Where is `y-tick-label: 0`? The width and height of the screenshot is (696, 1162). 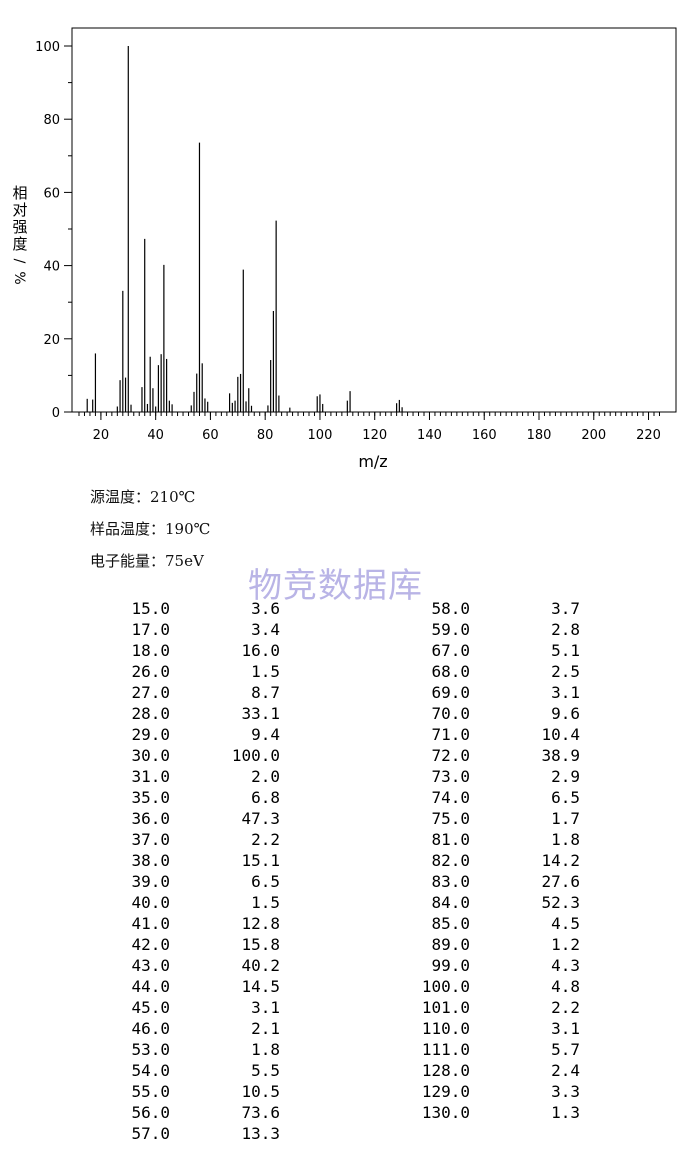 y-tick-label: 0 is located at coordinates (56, 413).